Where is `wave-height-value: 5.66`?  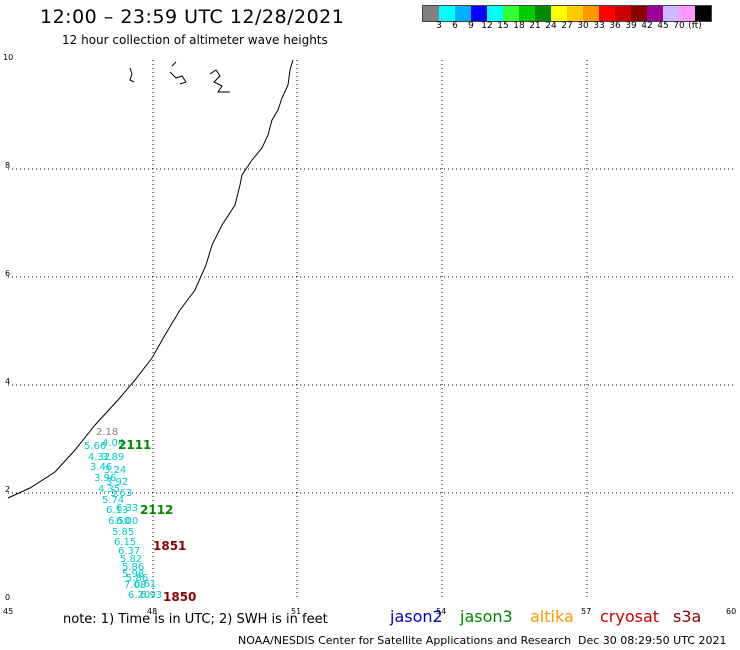
wave-height-value: 5.66 is located at coordinates (95, 446).